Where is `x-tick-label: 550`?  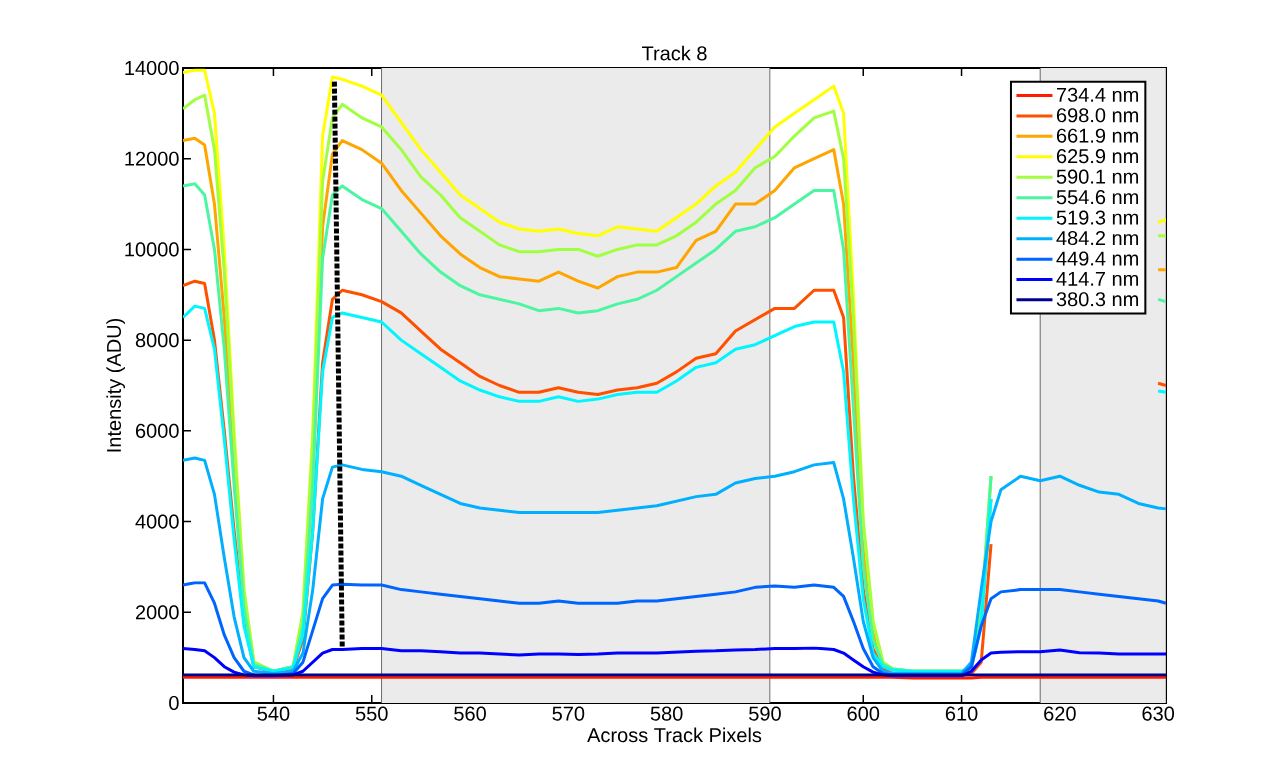 x-tick-label: 550 is located at coordinates (371, 713).